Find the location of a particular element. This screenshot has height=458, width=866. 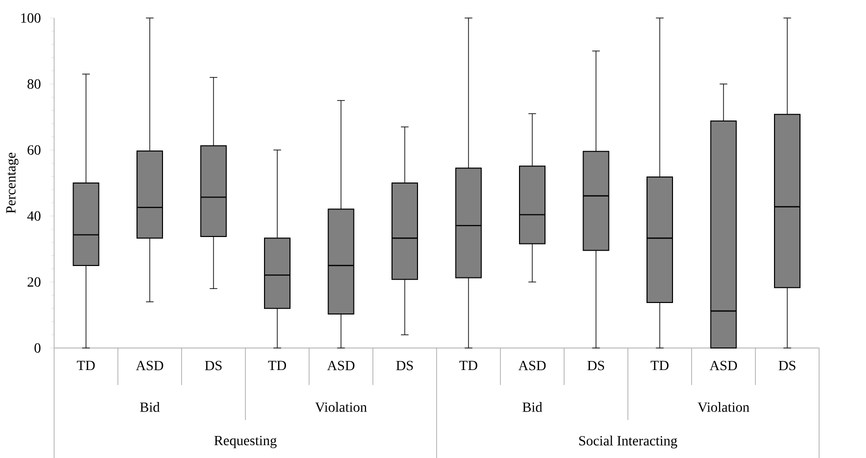

y-tick-label: 20 is located at coordinates (34, 282).